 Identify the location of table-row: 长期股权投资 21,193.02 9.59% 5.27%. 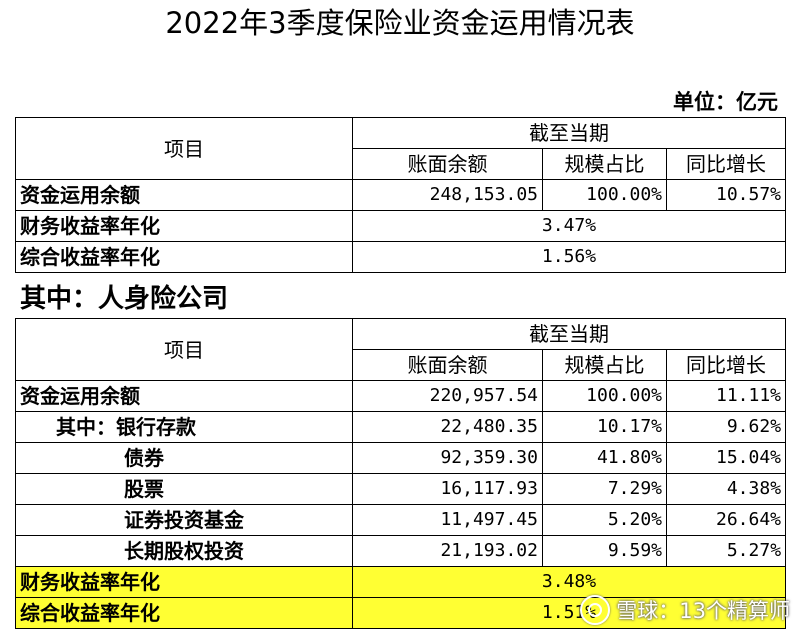
(401, 551).